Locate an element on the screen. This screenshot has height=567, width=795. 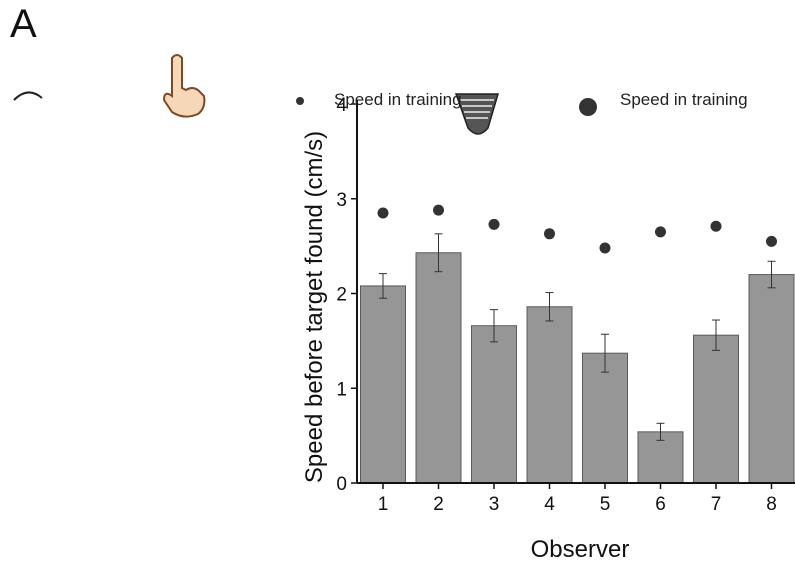
x-tick-label-7: 7 is located at coordinates (716, 504).